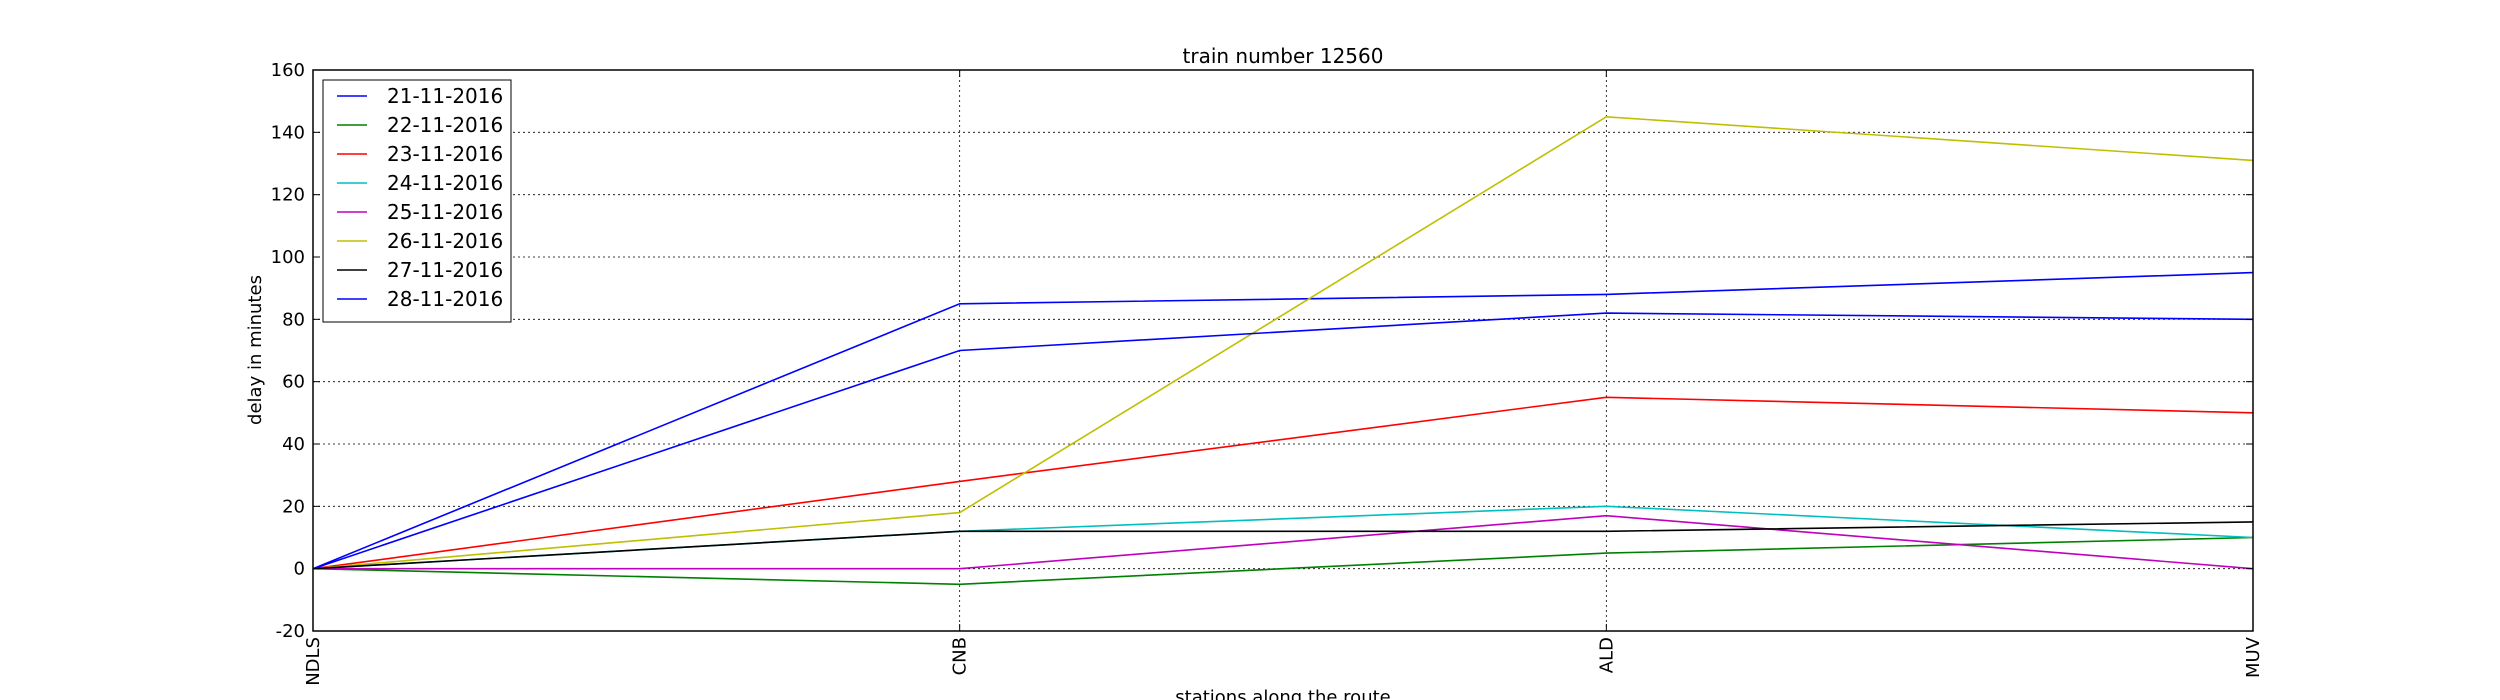 The image size is (2500, 700). Describe the element at coordinates (960, 656) in the screenshot. I see `x-tick-label: CNB` at that location.